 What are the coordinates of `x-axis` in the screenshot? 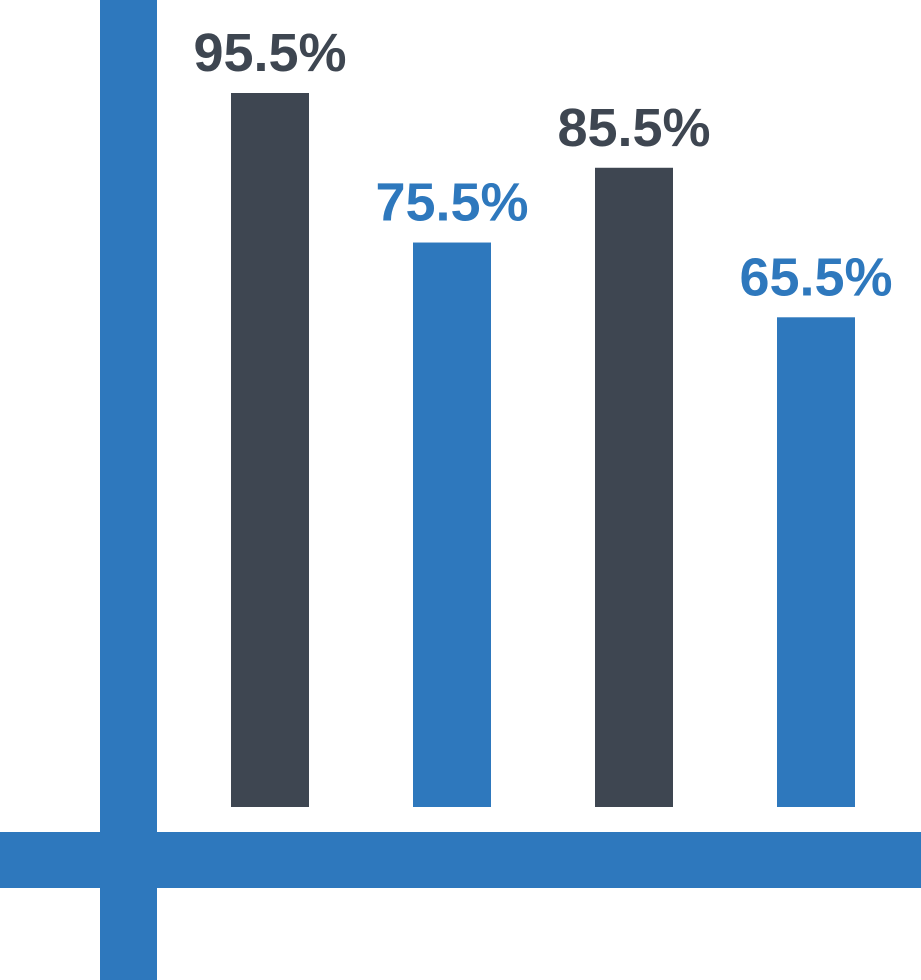 It's located at (460, 860).